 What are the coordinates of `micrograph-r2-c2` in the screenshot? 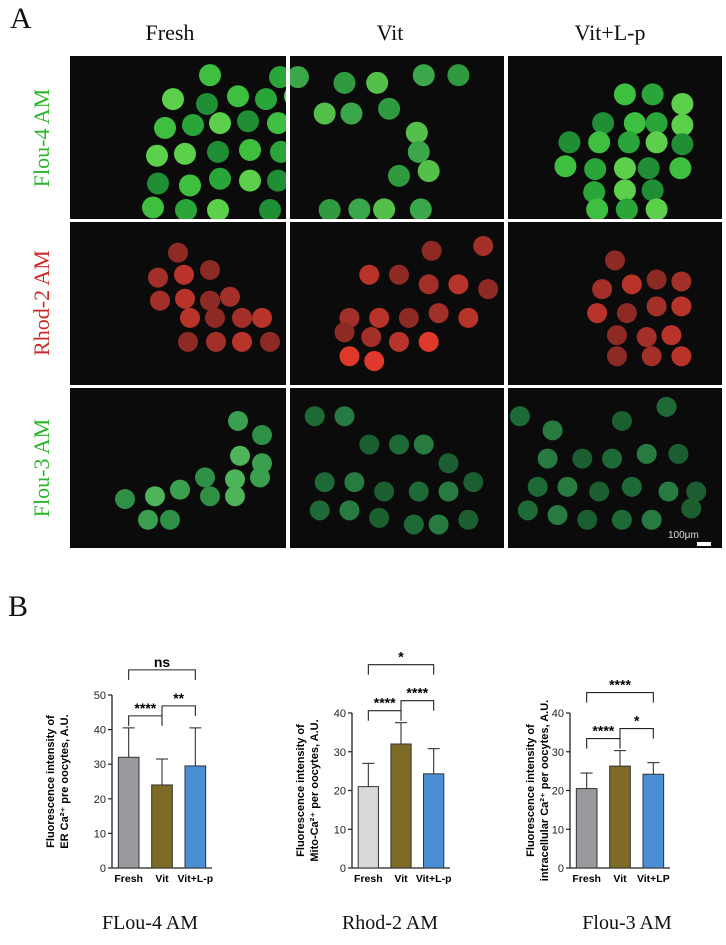 It's located at (397, 303).